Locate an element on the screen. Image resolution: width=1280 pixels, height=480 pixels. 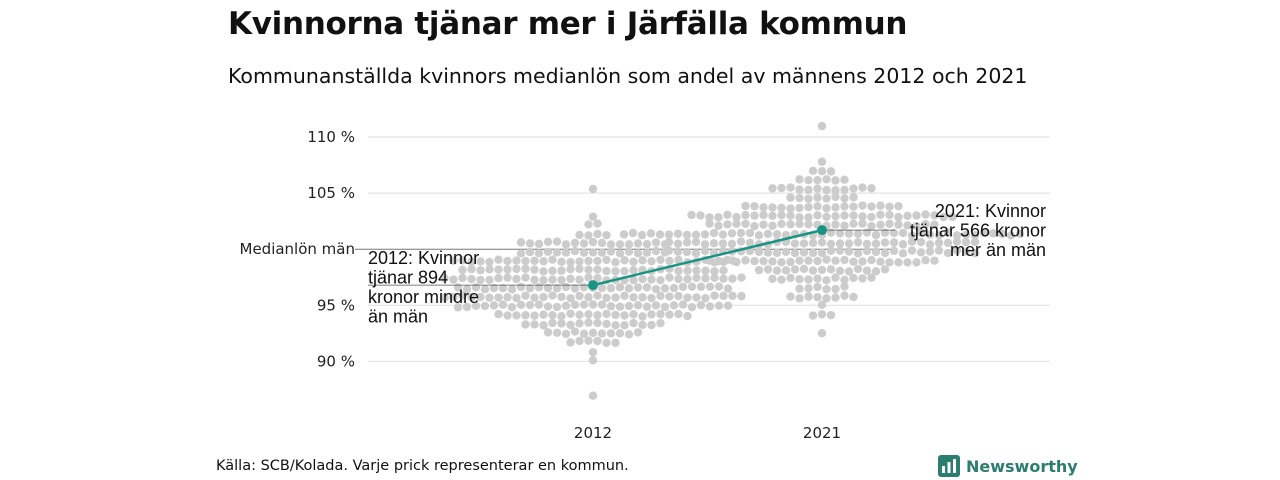
highlight-series-jarfalla is located at coordinates (707, 258).